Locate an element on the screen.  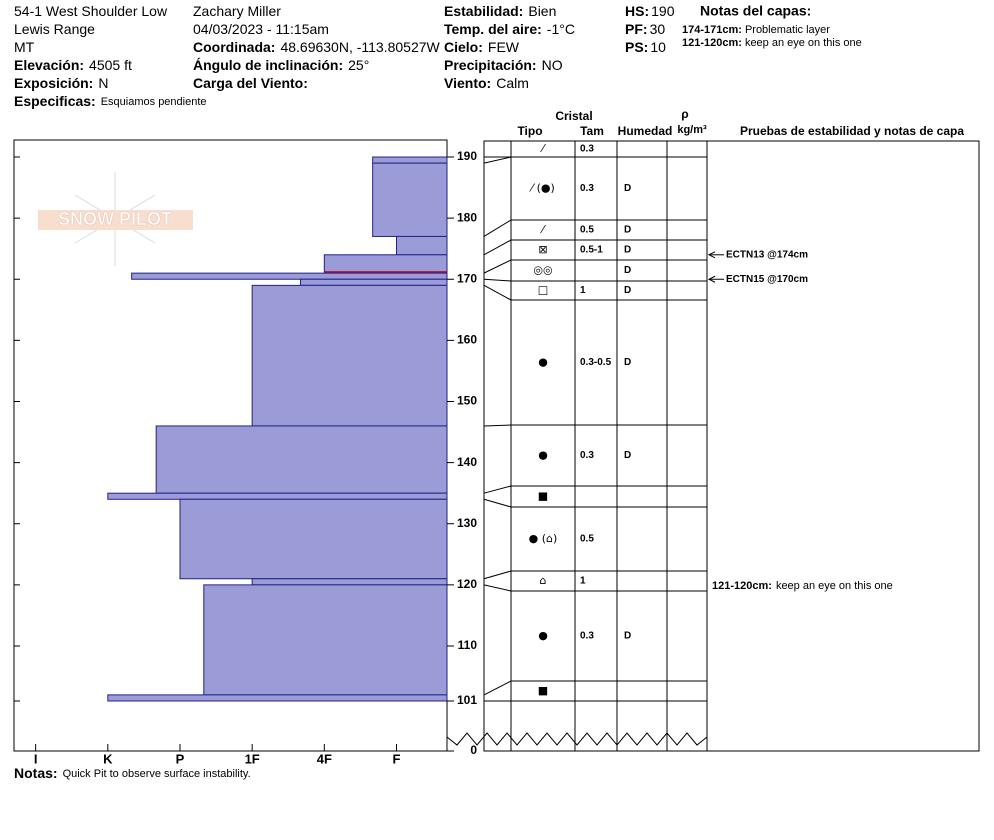
col-header: Pruebas de estabilidad y notas de capa is located at coordinates (852, 131).